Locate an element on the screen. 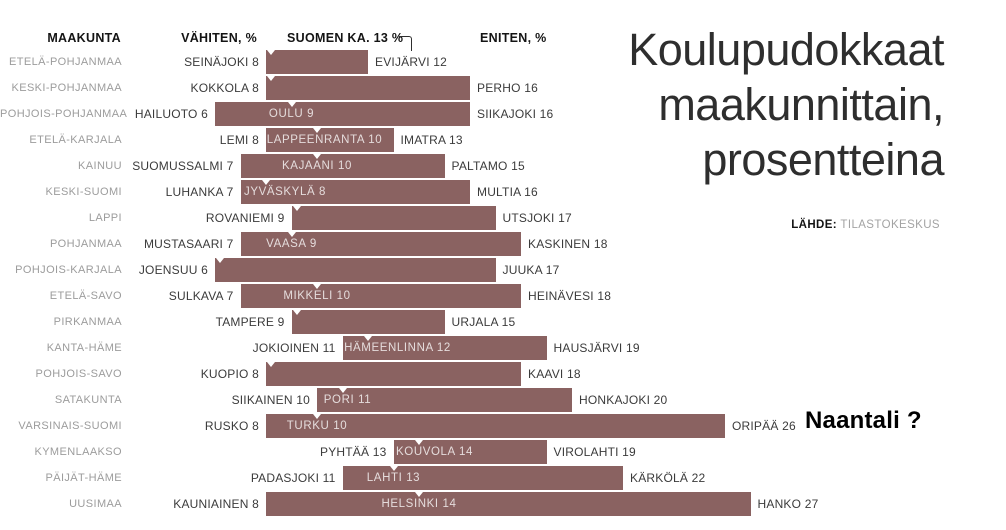  min-city-label: SIIKAINEN 10 is located at coordinates (270, 400).